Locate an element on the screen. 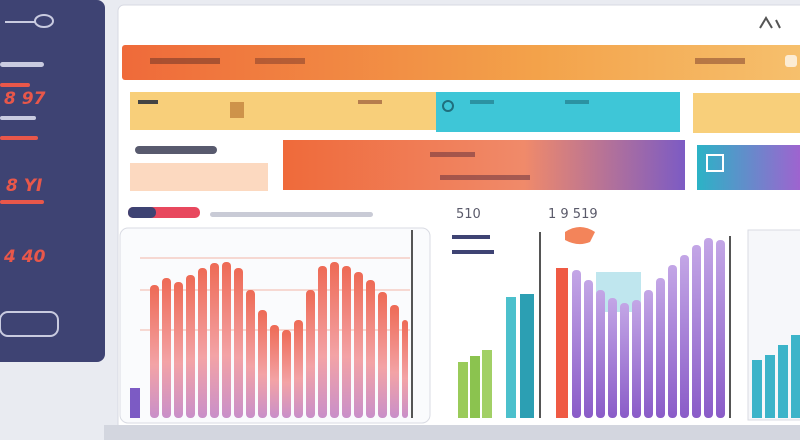 Image resolution: width=800 pixels, height=440 pixels. tab-part is located at coordinates (142, 212).